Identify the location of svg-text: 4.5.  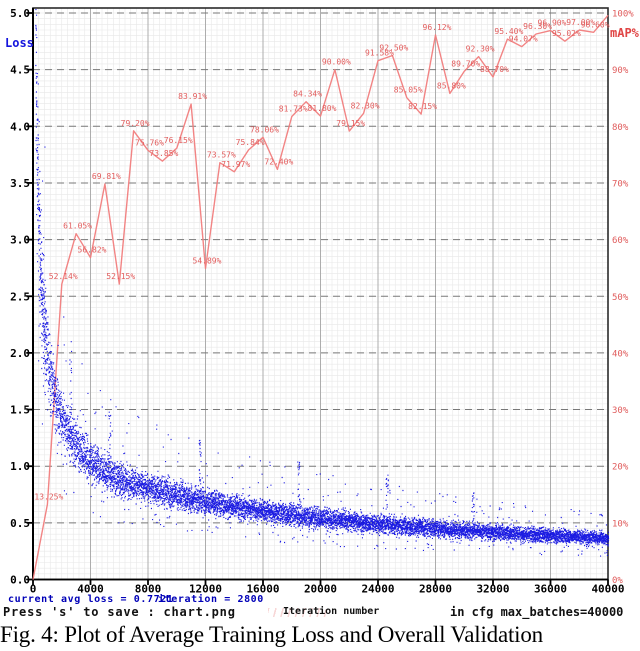
(20, 70).